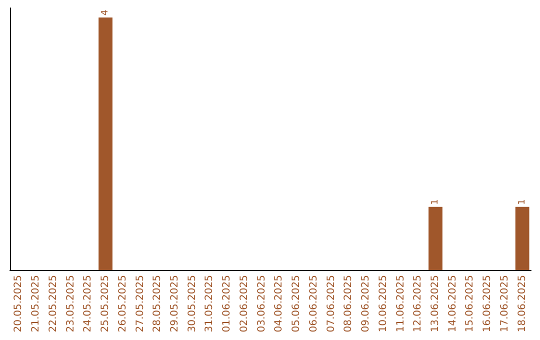 The height and width of the screenshot is (340, 540). What do you see at coordinates (348, 303) in the screenshot?
I see `x-tick-label: 08.06.2025` at bounding box center [348, 303].